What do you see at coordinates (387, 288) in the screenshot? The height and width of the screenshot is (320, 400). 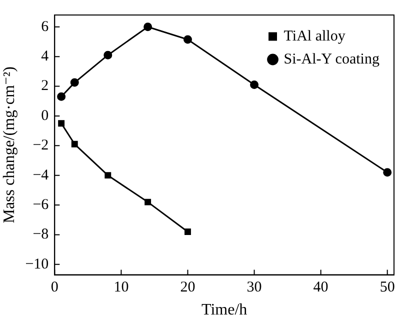 I see `x-tick-label: 50` at bounding box center [387, 288].